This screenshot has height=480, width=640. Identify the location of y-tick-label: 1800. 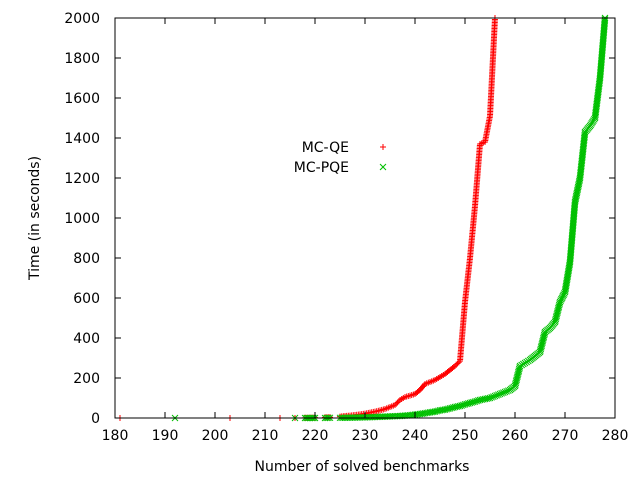
(82, 59).